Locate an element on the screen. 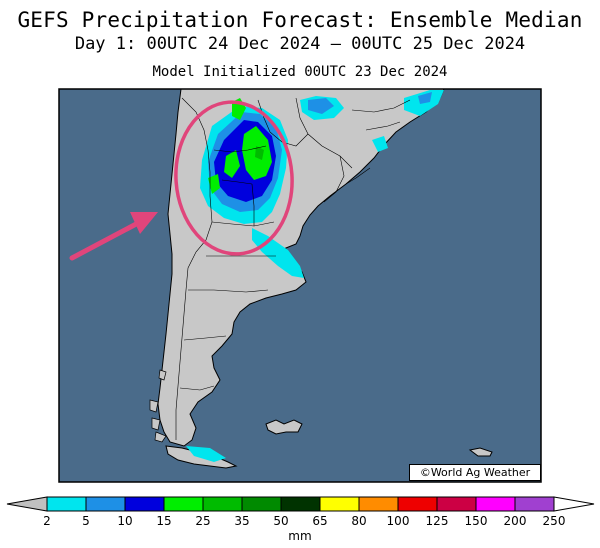 This screenshot has height=548, width=600. precipitation-legend: 2 5 10 15 25 35 50 65 80 100 125 150 200 250 is located at coordinates (300, 512).